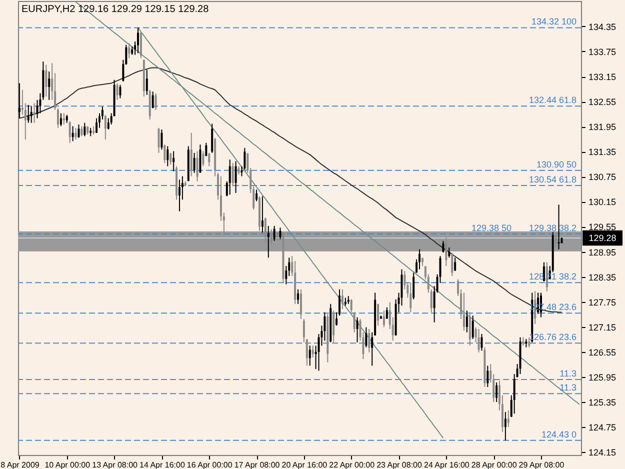  Describe the element at coordinates (209, 464) in the screenshot. I see `x-tick-label: 16 Apr 00:00` at that location.